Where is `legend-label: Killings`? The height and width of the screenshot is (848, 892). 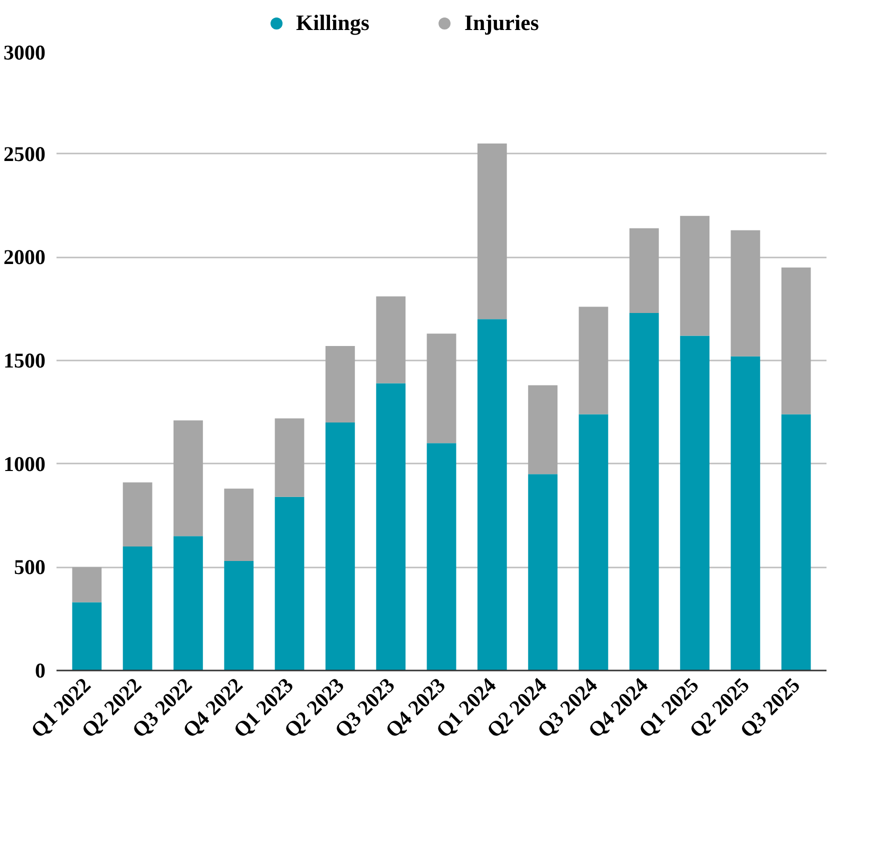
legend-label: Killings is located at coordinates (333, 23).